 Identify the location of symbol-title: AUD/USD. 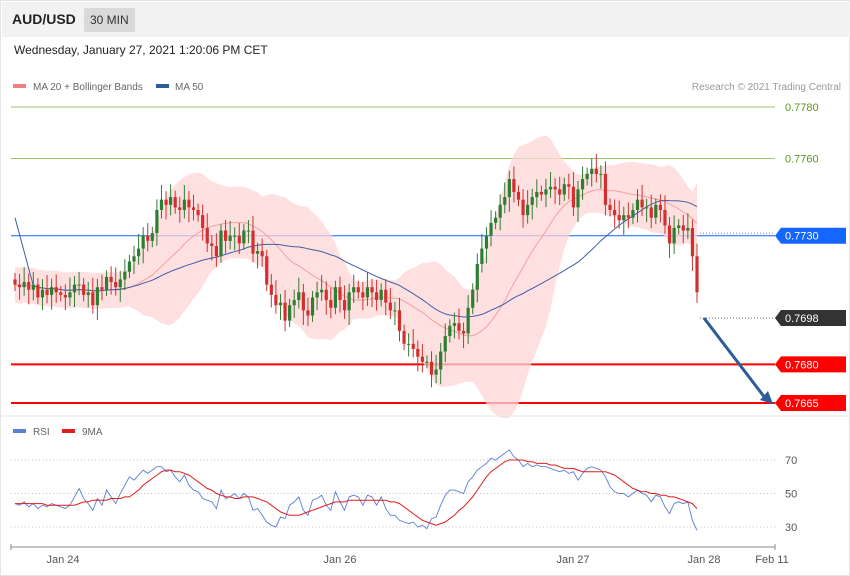
(44, 19).